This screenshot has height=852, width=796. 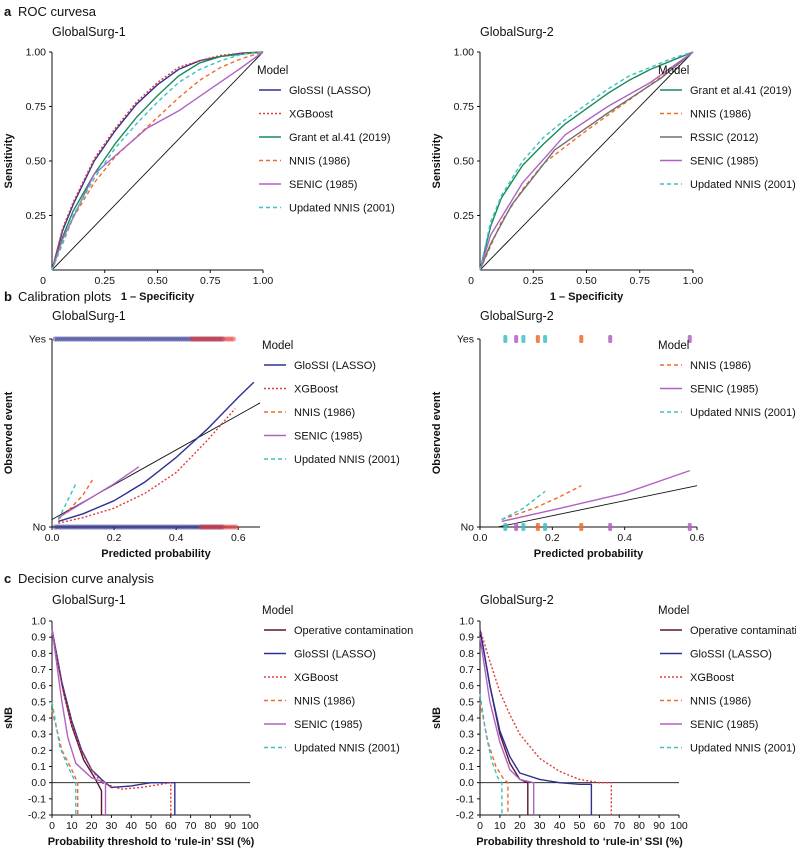 What do you see at coordinates (480, 538) in the screenshot?
I see `x-tick-label: 0.0` at bounding box center [480, 538].